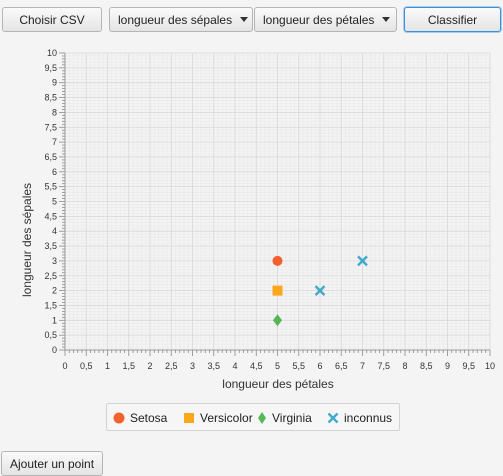 Image resolution: width=503 pixels, height=476 pixels. I want to click on x-tick-label: 9,5, so click(468, 366).